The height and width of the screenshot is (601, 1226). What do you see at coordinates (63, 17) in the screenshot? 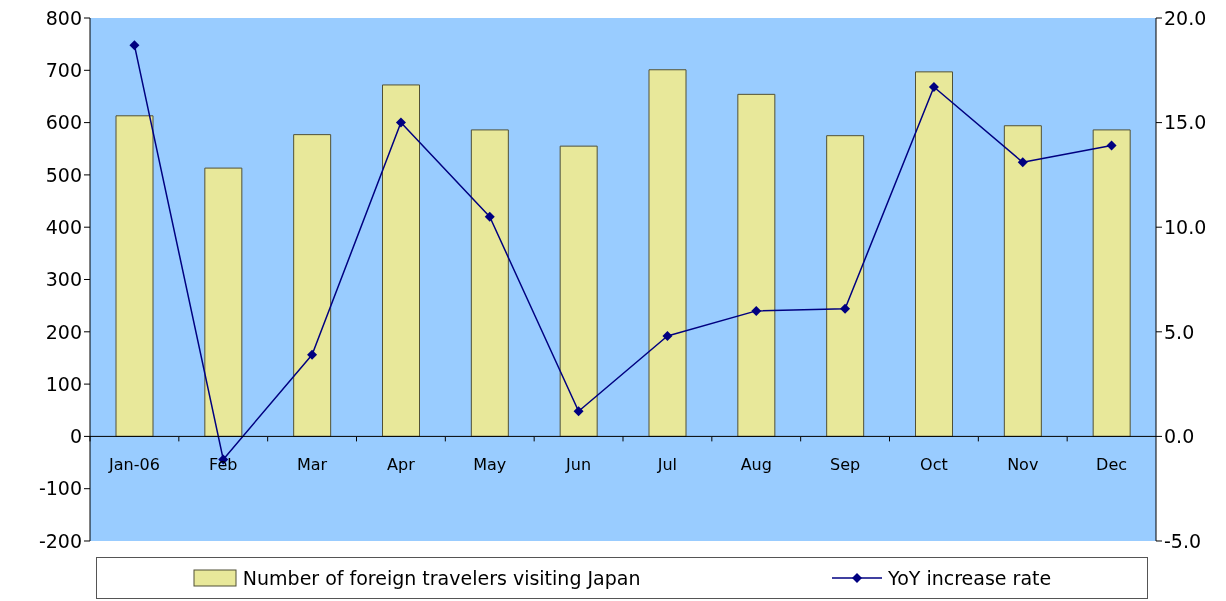
I see `y-tick-label: 800` at bounding box center [63, 17].